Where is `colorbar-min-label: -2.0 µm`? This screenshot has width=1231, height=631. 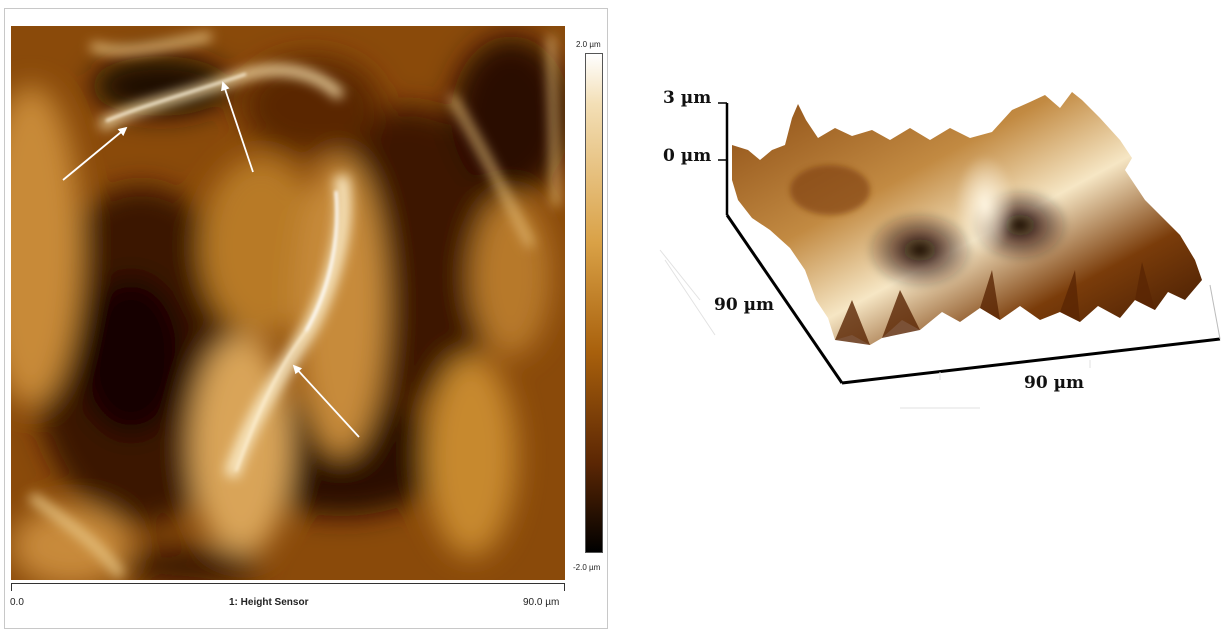
colorbar-min-label: -2.0 µm is located at coordinates (587, 567).